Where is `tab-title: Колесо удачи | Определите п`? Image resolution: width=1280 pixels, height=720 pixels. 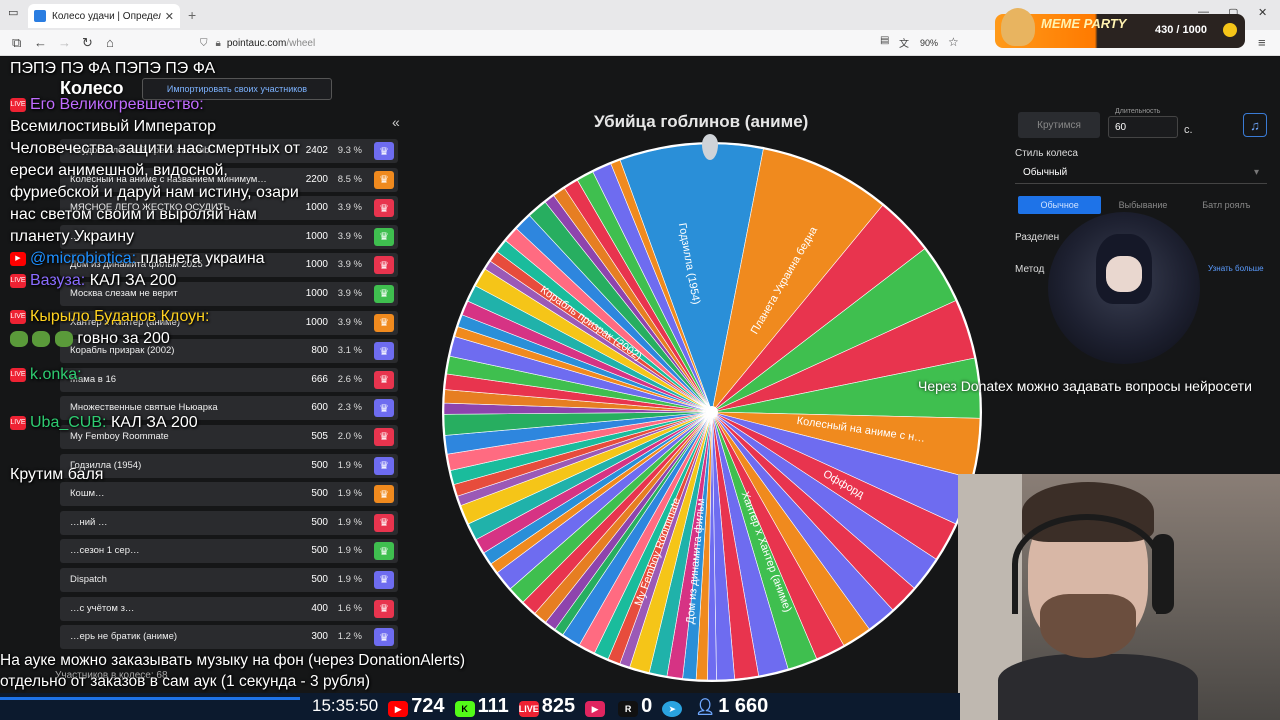 tab-title: Колесо удачи | Определите п is located at coordinates (106, 16).